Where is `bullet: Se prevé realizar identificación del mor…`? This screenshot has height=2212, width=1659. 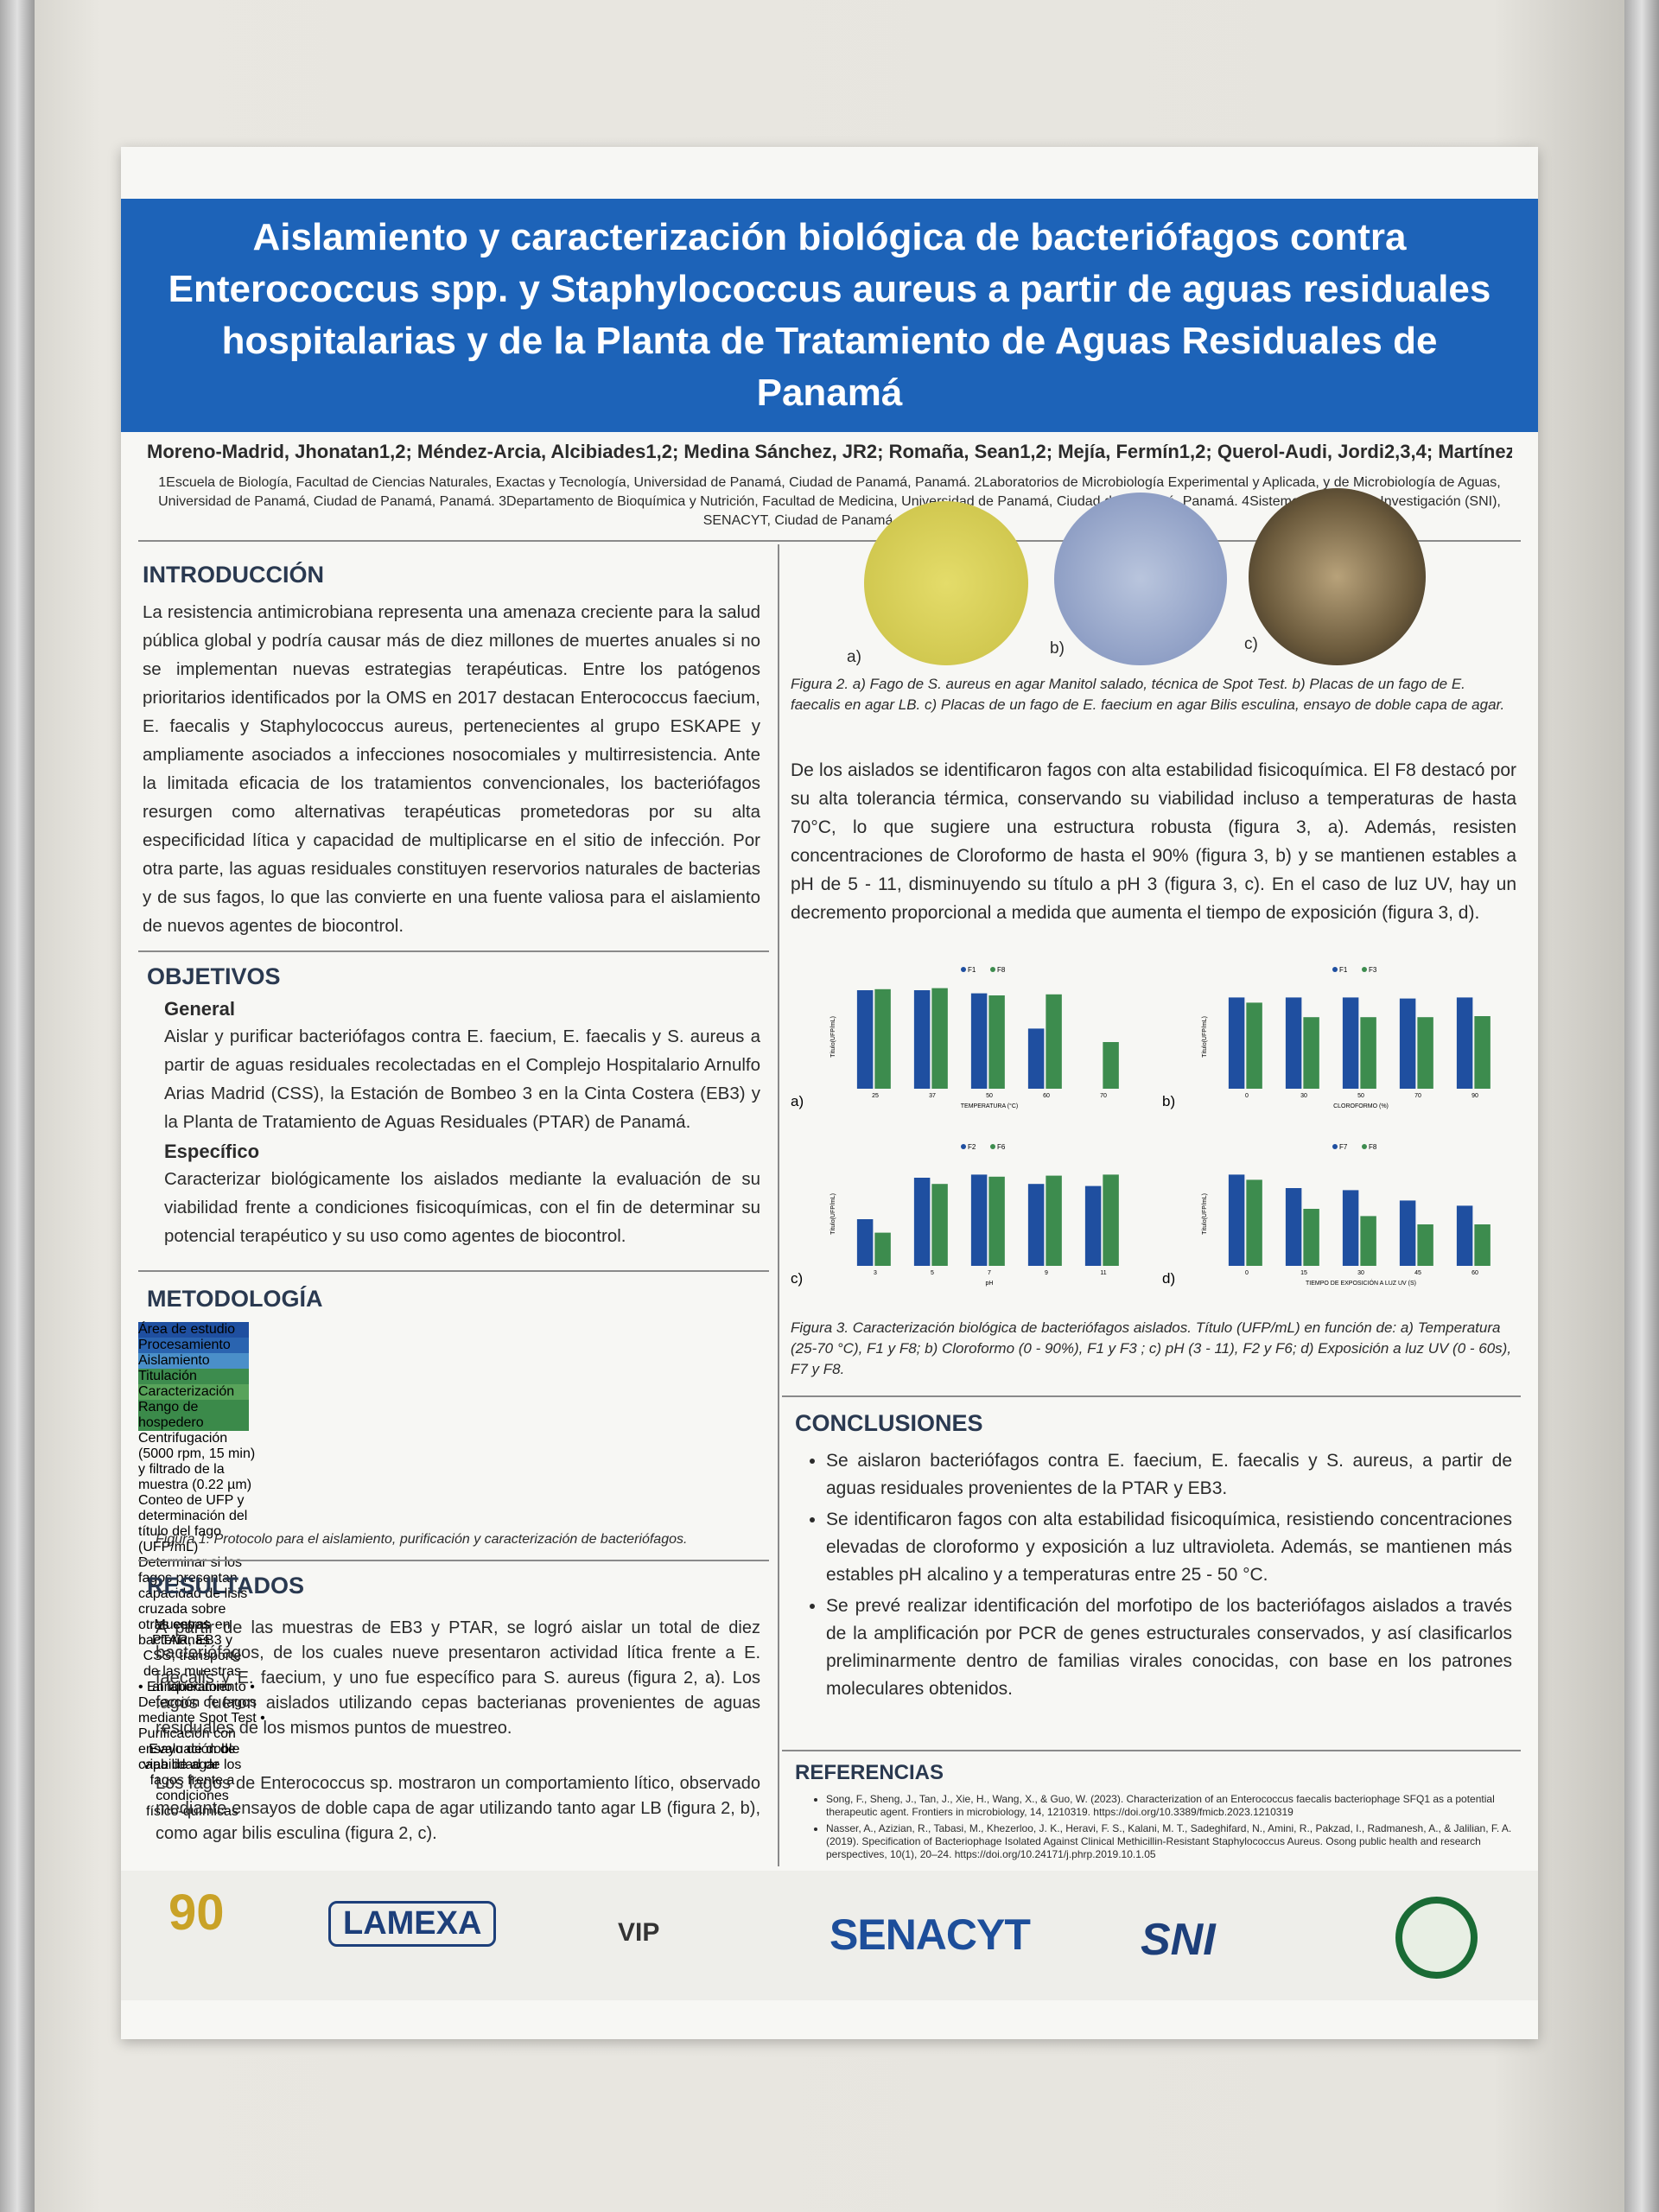 bullet: Se prevé realizar identificación del mor… is located at coordinates (1169, 1647).